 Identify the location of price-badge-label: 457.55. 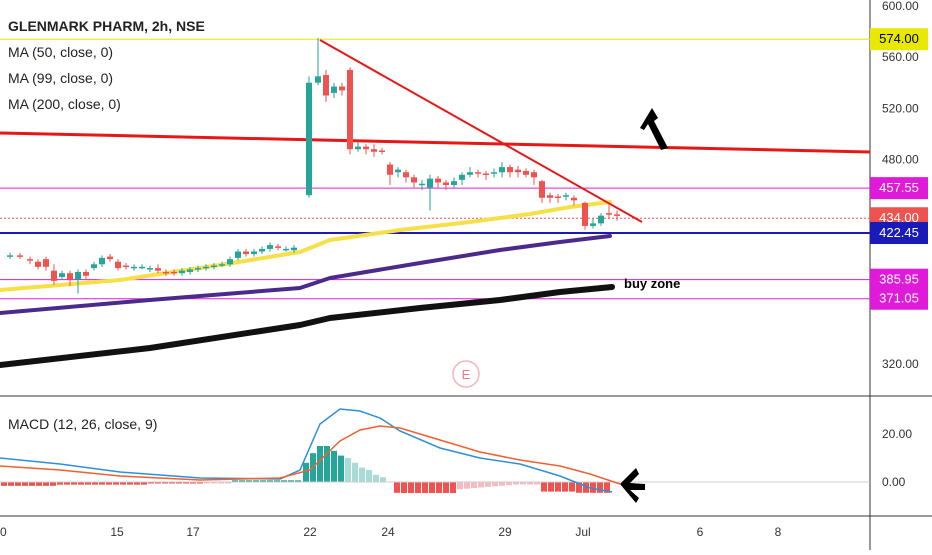
(899, 187).